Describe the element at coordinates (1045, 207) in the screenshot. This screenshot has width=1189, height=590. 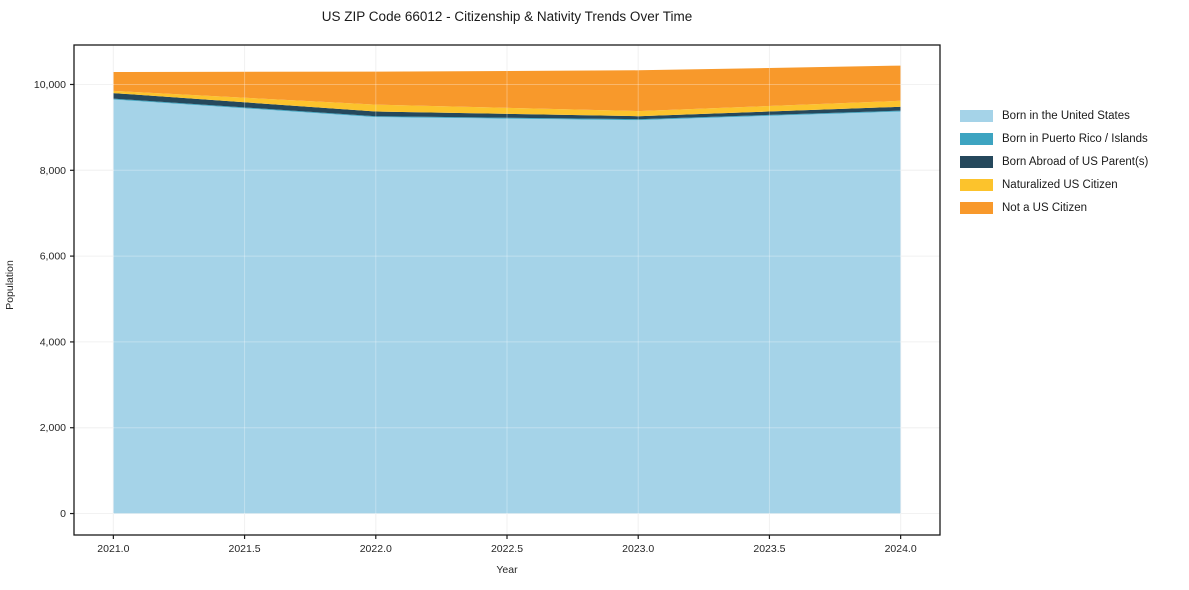
I see `legend-label: Not a US Citizen` at that location.